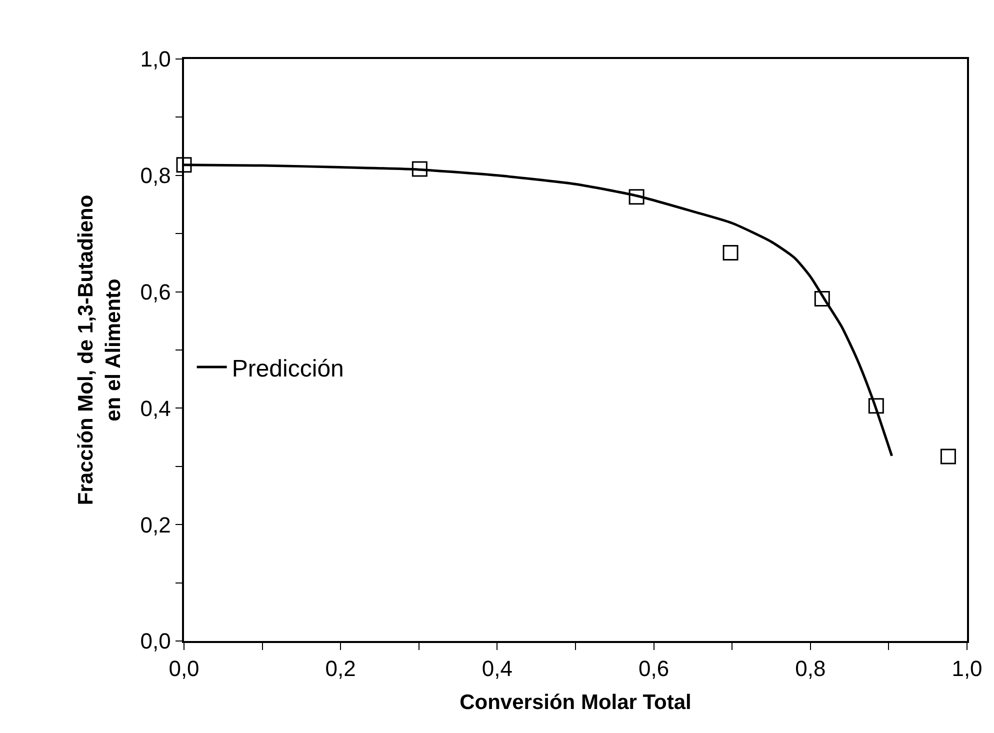  I want to click on legend-label: Predicción, so click(288, 368).